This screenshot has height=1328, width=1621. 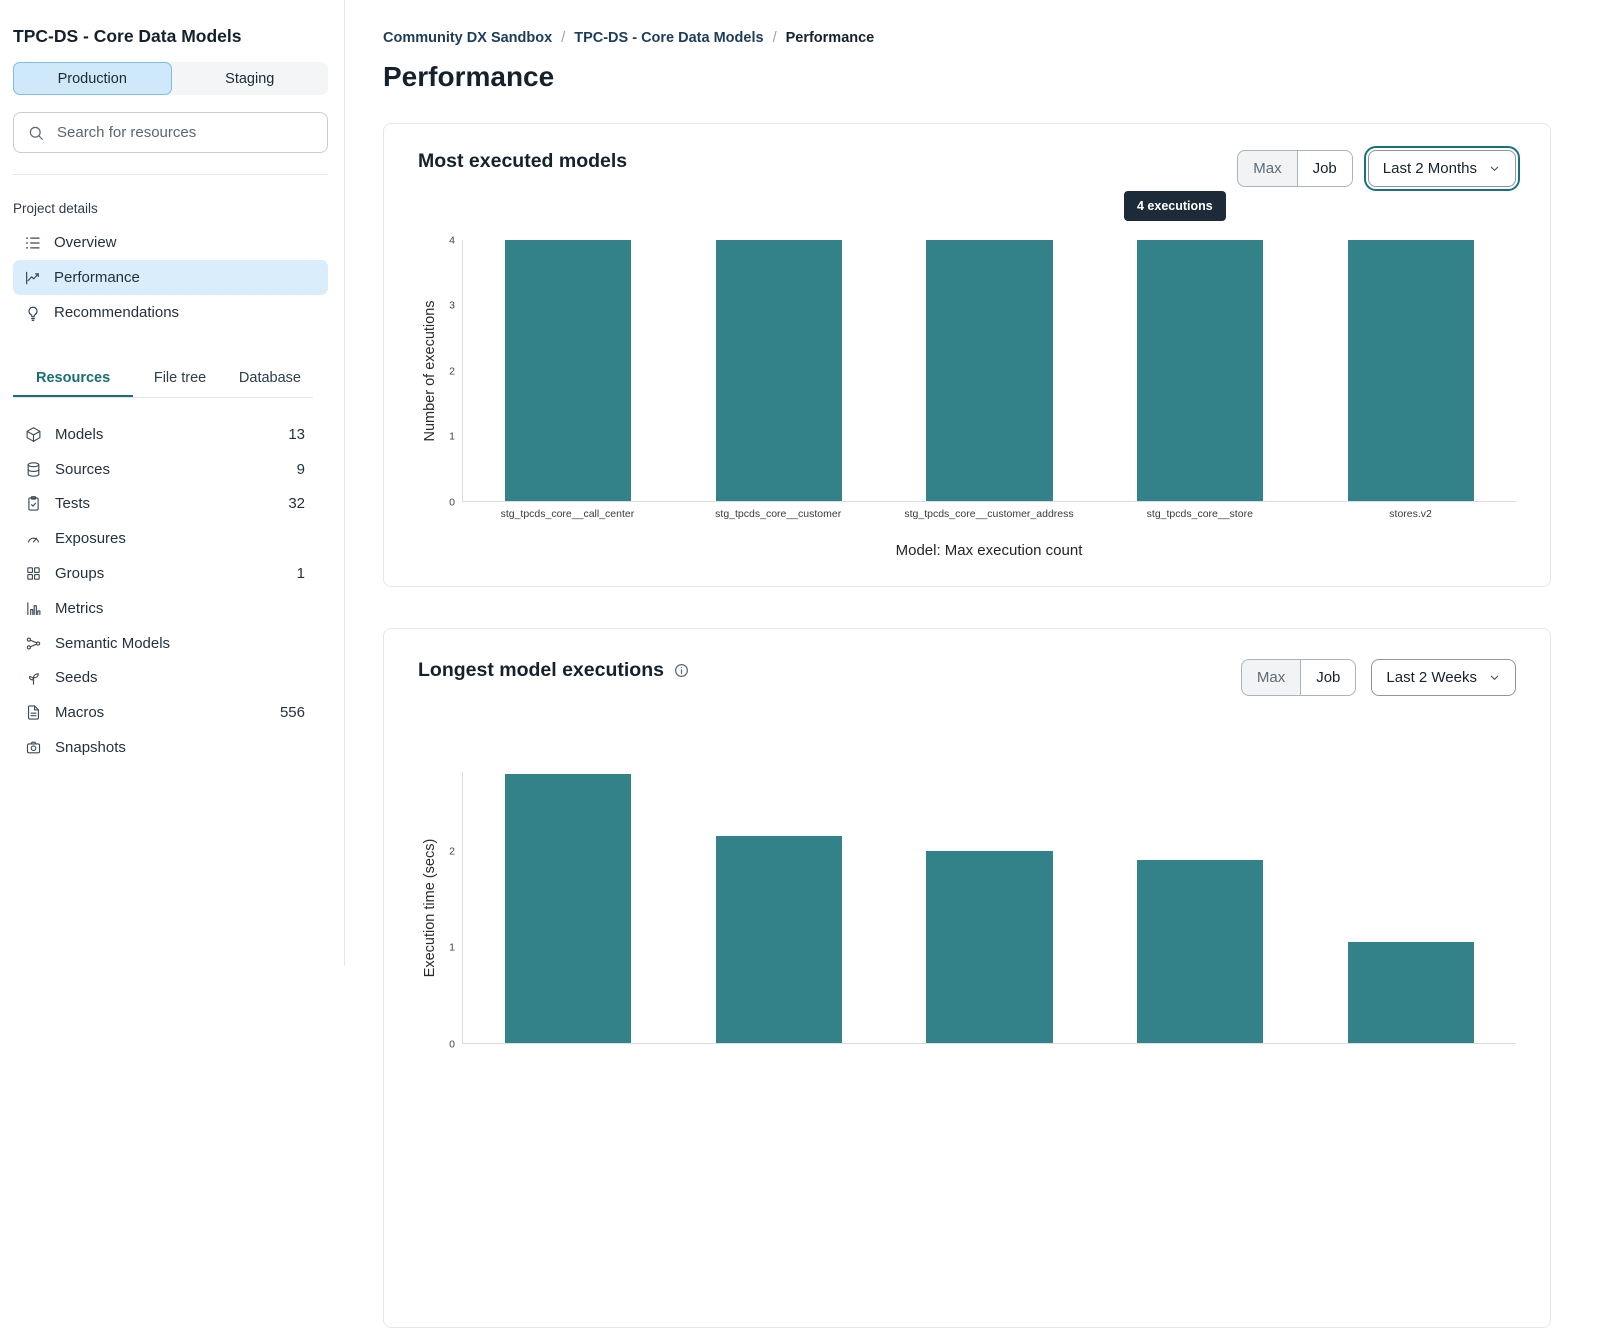 What do you see at coordinates (33, 538) in the screenshot?
I see `gauge-icon` at bounding box center [33, 538].